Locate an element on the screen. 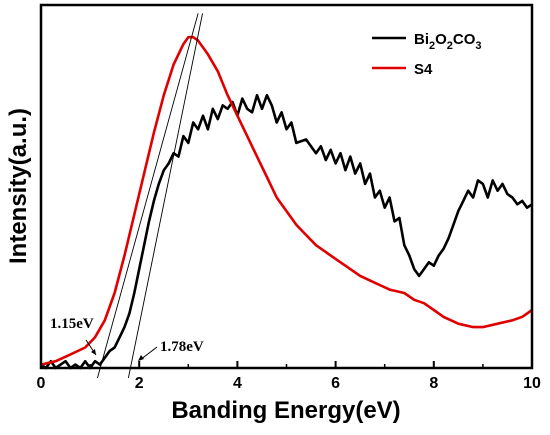  annotation-arrowhead-1-78ev is located at coordinates (141, 358).